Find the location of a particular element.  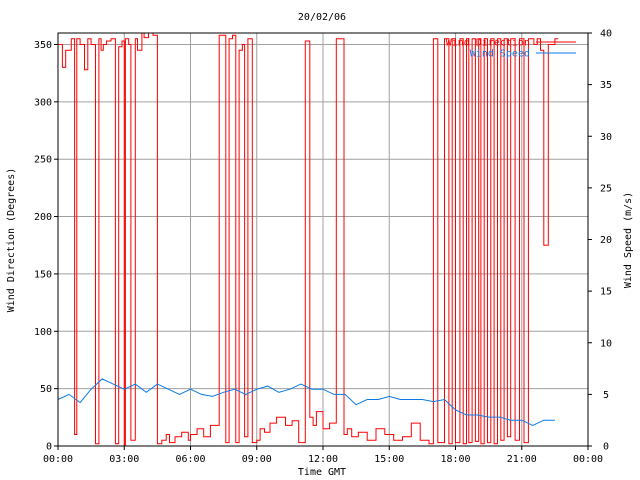

x-tick-label: 18:00 is located at coordinates (455, 459).